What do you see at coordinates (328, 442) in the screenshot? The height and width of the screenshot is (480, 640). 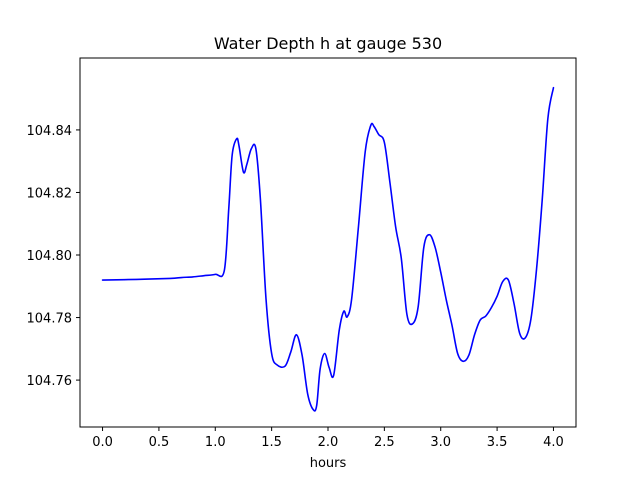 I see `x-tick-label: 2.0` at bounding box center [328, 442].